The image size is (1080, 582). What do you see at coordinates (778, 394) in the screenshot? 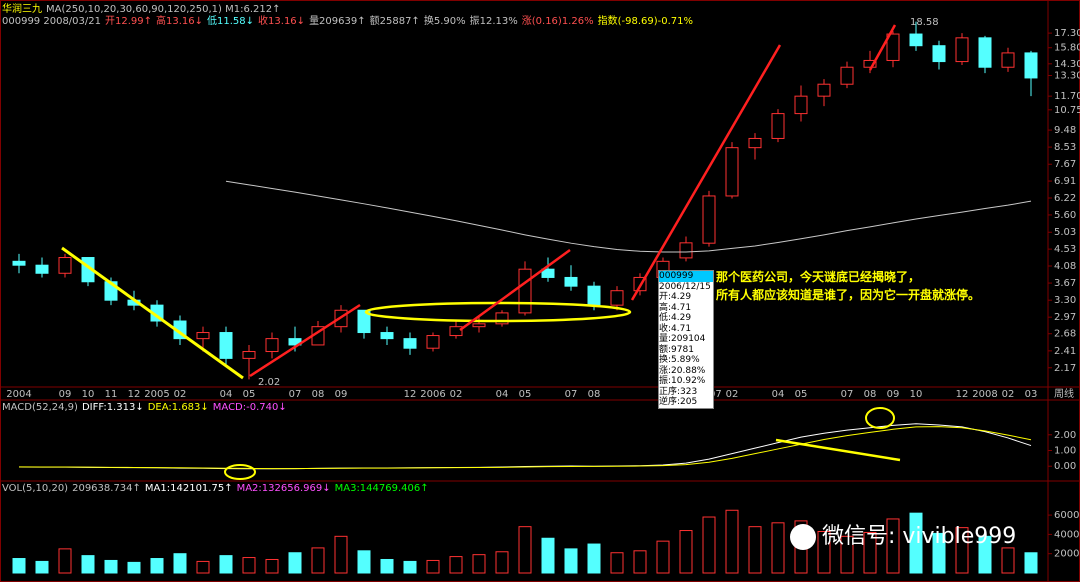
I see `x-tick-label: 04` at bounding box center [778, 394].